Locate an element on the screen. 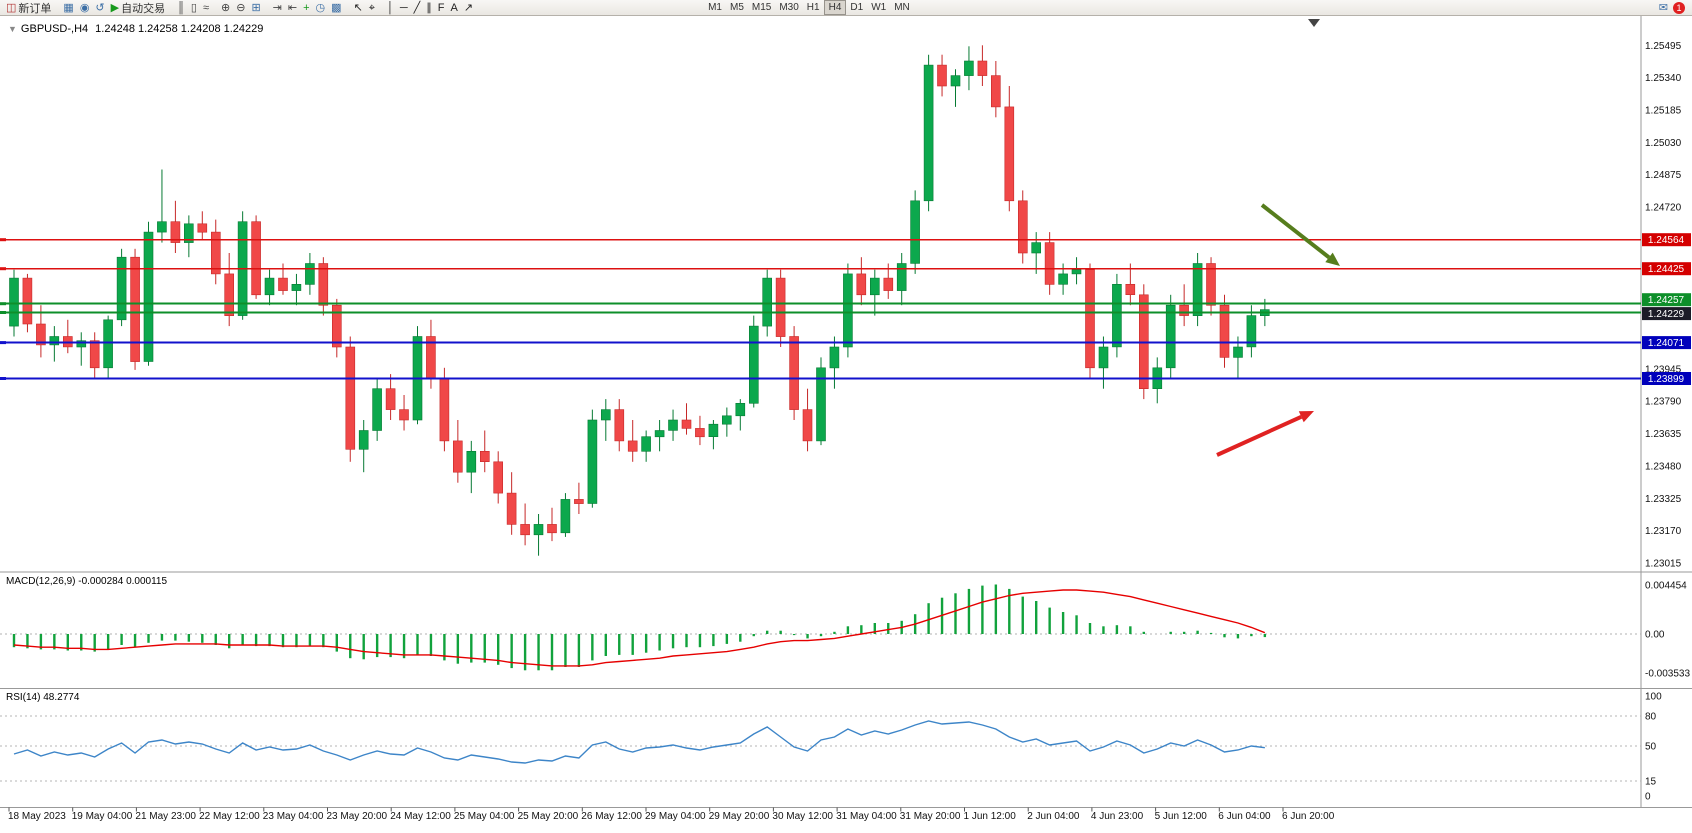 Image resolution: width=1692 pixels, height=833 pixels. chart-shift-button: ⇤ is located at coordinates (292, 7).